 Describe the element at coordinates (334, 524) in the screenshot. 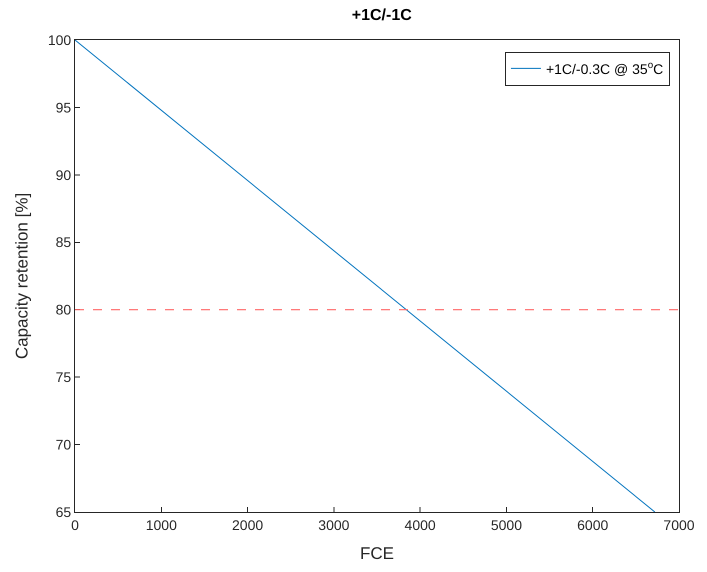

I see `x-tick-label: 3000` at that location.